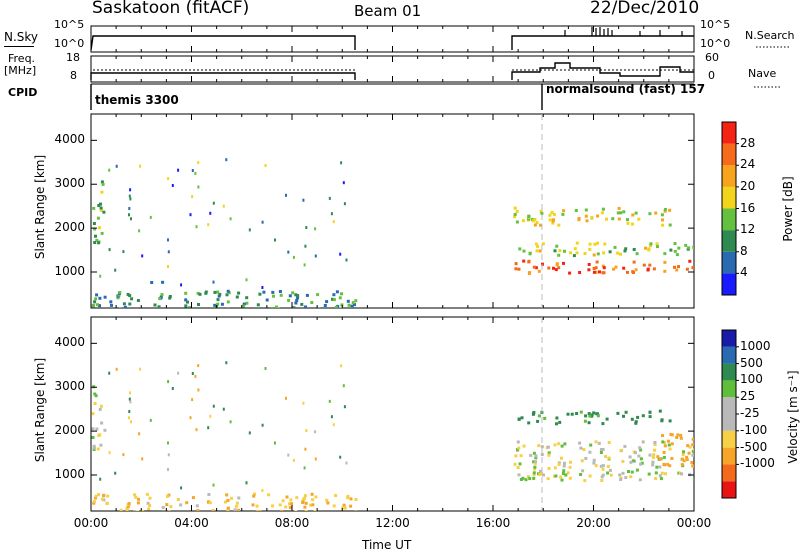 Image resolution: width=800 pixels, height=554 pixels. What do you see at coordinates (754, 446) in the screenshot?
I see `velocity-colorbar-tick-label: -500` at bounding box center [754, 446].